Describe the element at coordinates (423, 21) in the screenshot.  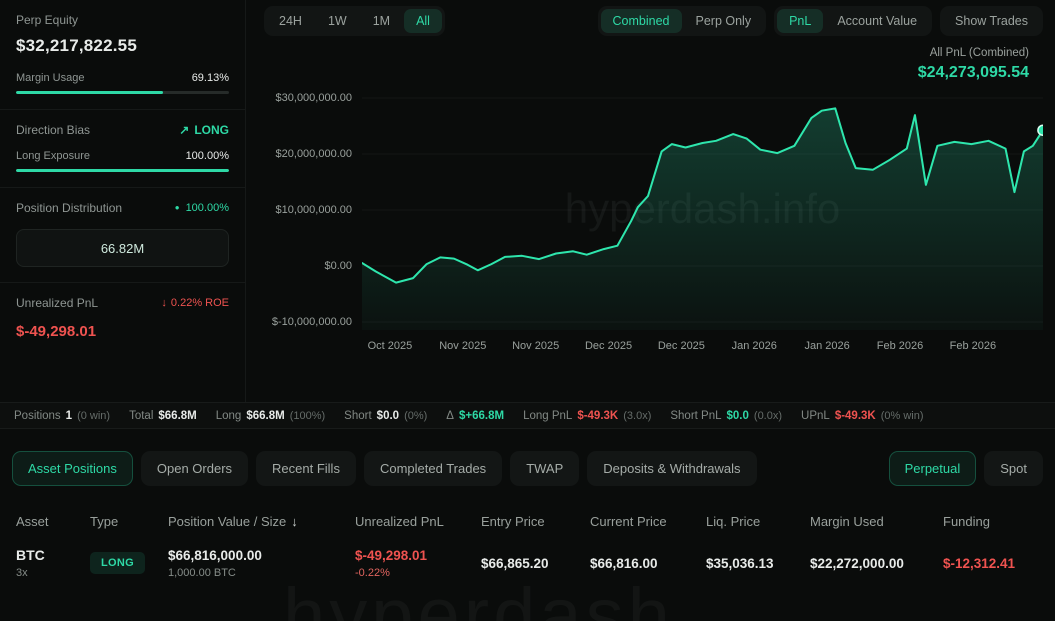
I see `range-button-all: All` at that location.